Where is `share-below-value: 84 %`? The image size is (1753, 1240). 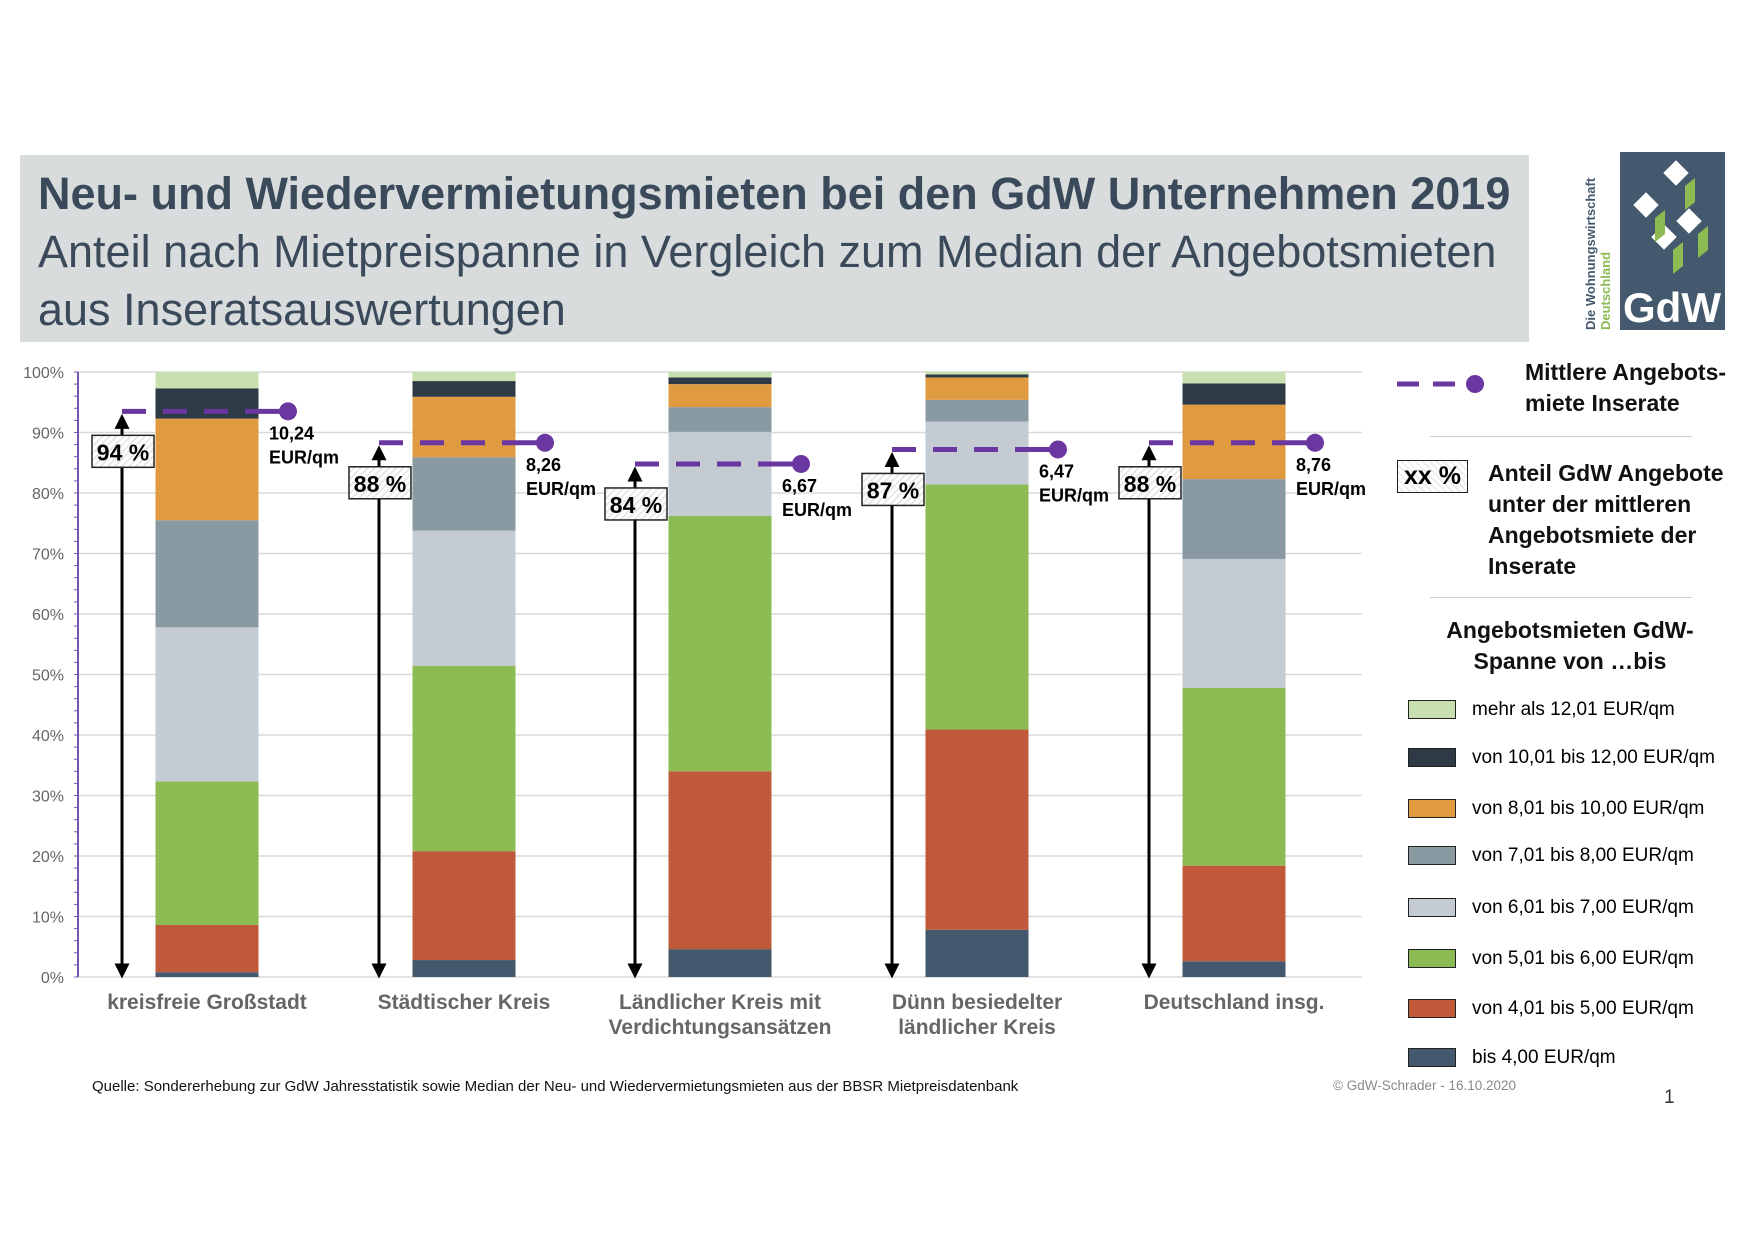 share-below-value: 84 % is located at coordinates (636, 505).